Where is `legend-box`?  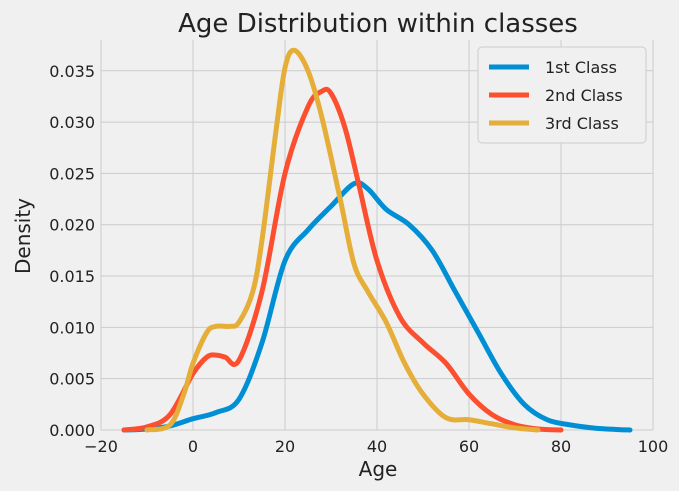 legend-box is located at coordinates (562, 95).